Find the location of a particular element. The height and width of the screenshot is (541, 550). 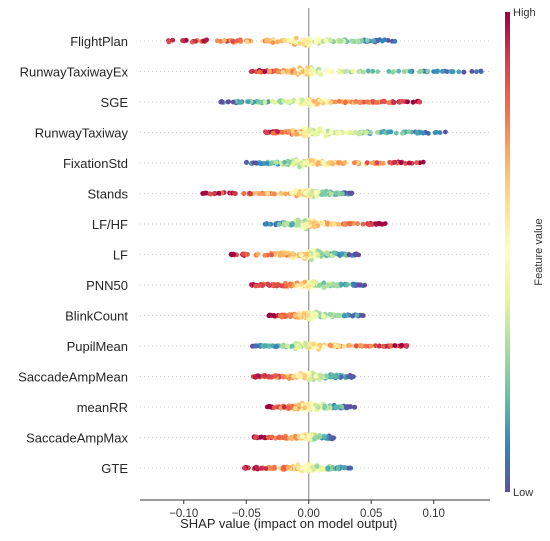

feature-label: FixationStd is located at coordinates (95, 163).